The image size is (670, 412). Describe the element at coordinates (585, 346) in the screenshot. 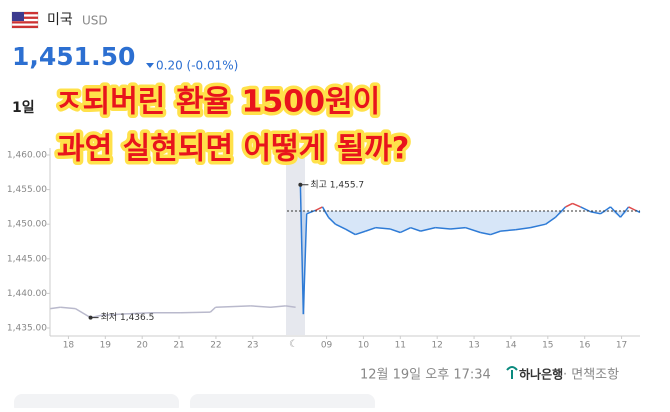

I see `x-tick-label: 16` at that location.